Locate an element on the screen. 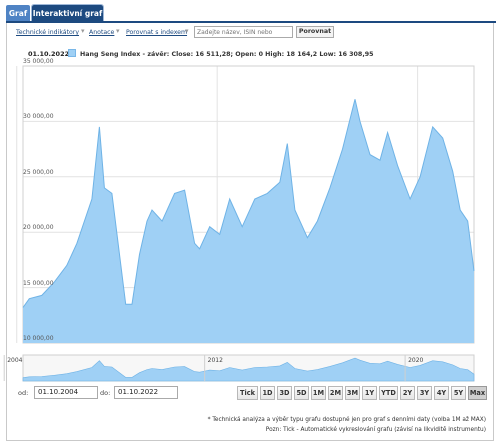 This screenshot has height=446, width=500. tab-graf: Graf is located at coordinates (18, 13).